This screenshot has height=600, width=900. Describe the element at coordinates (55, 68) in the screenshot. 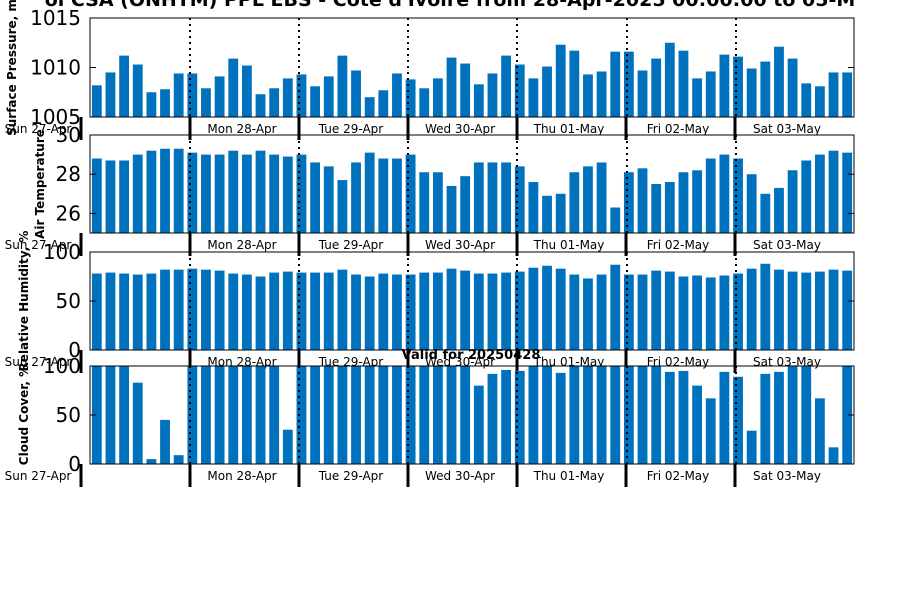

I see `y-tick-label: 1010` at that location.